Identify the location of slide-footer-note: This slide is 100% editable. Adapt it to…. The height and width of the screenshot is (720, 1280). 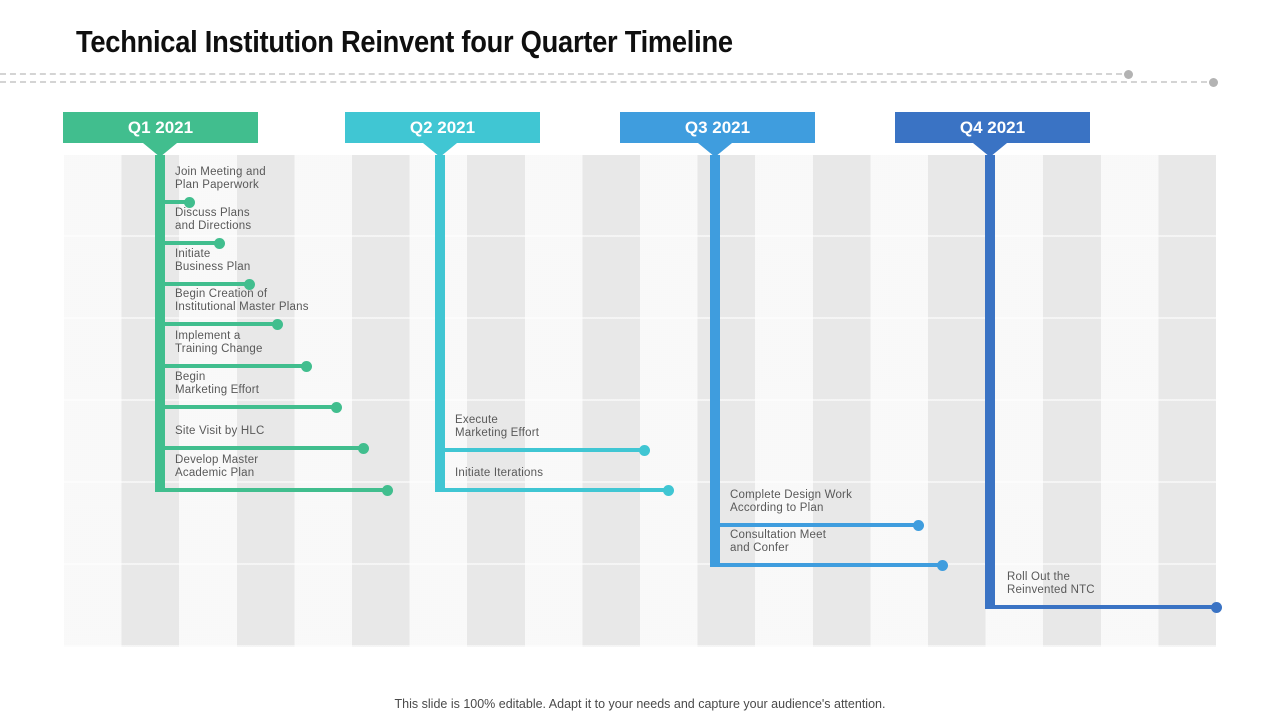
(640, 704).